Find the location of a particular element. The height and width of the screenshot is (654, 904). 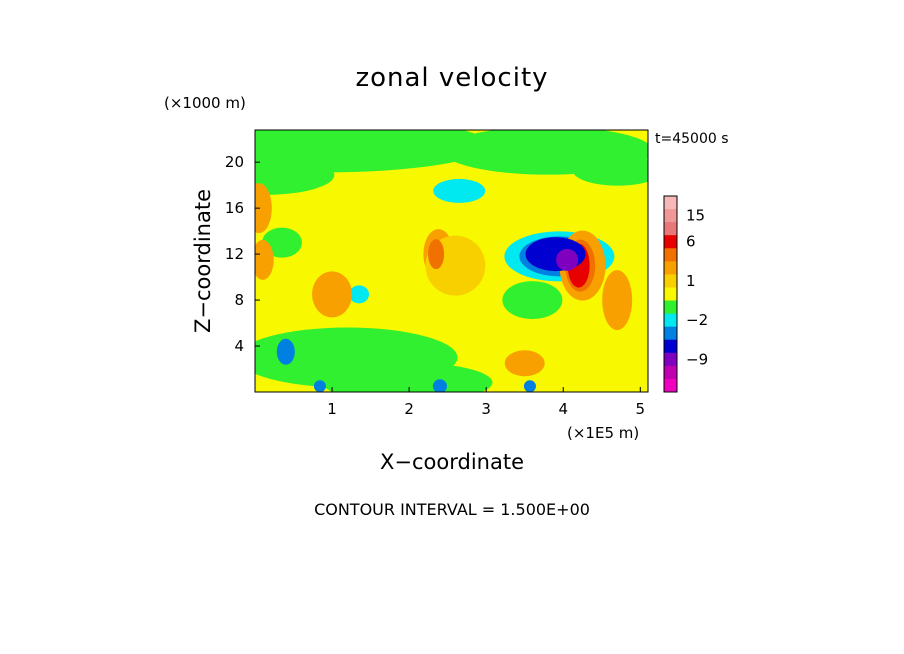

y-units-label: (×1000 m) is located at coordinates (205, 103).